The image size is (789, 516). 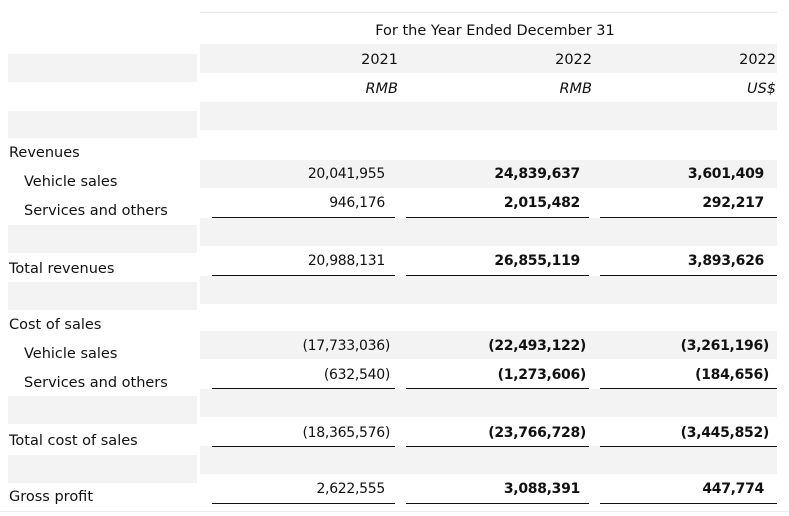 I want to click on revenue-services-label: Services and others, so click(x=96, y=211).